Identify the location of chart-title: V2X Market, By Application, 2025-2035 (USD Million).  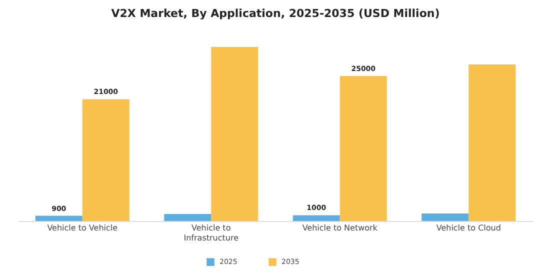
(275, 13).